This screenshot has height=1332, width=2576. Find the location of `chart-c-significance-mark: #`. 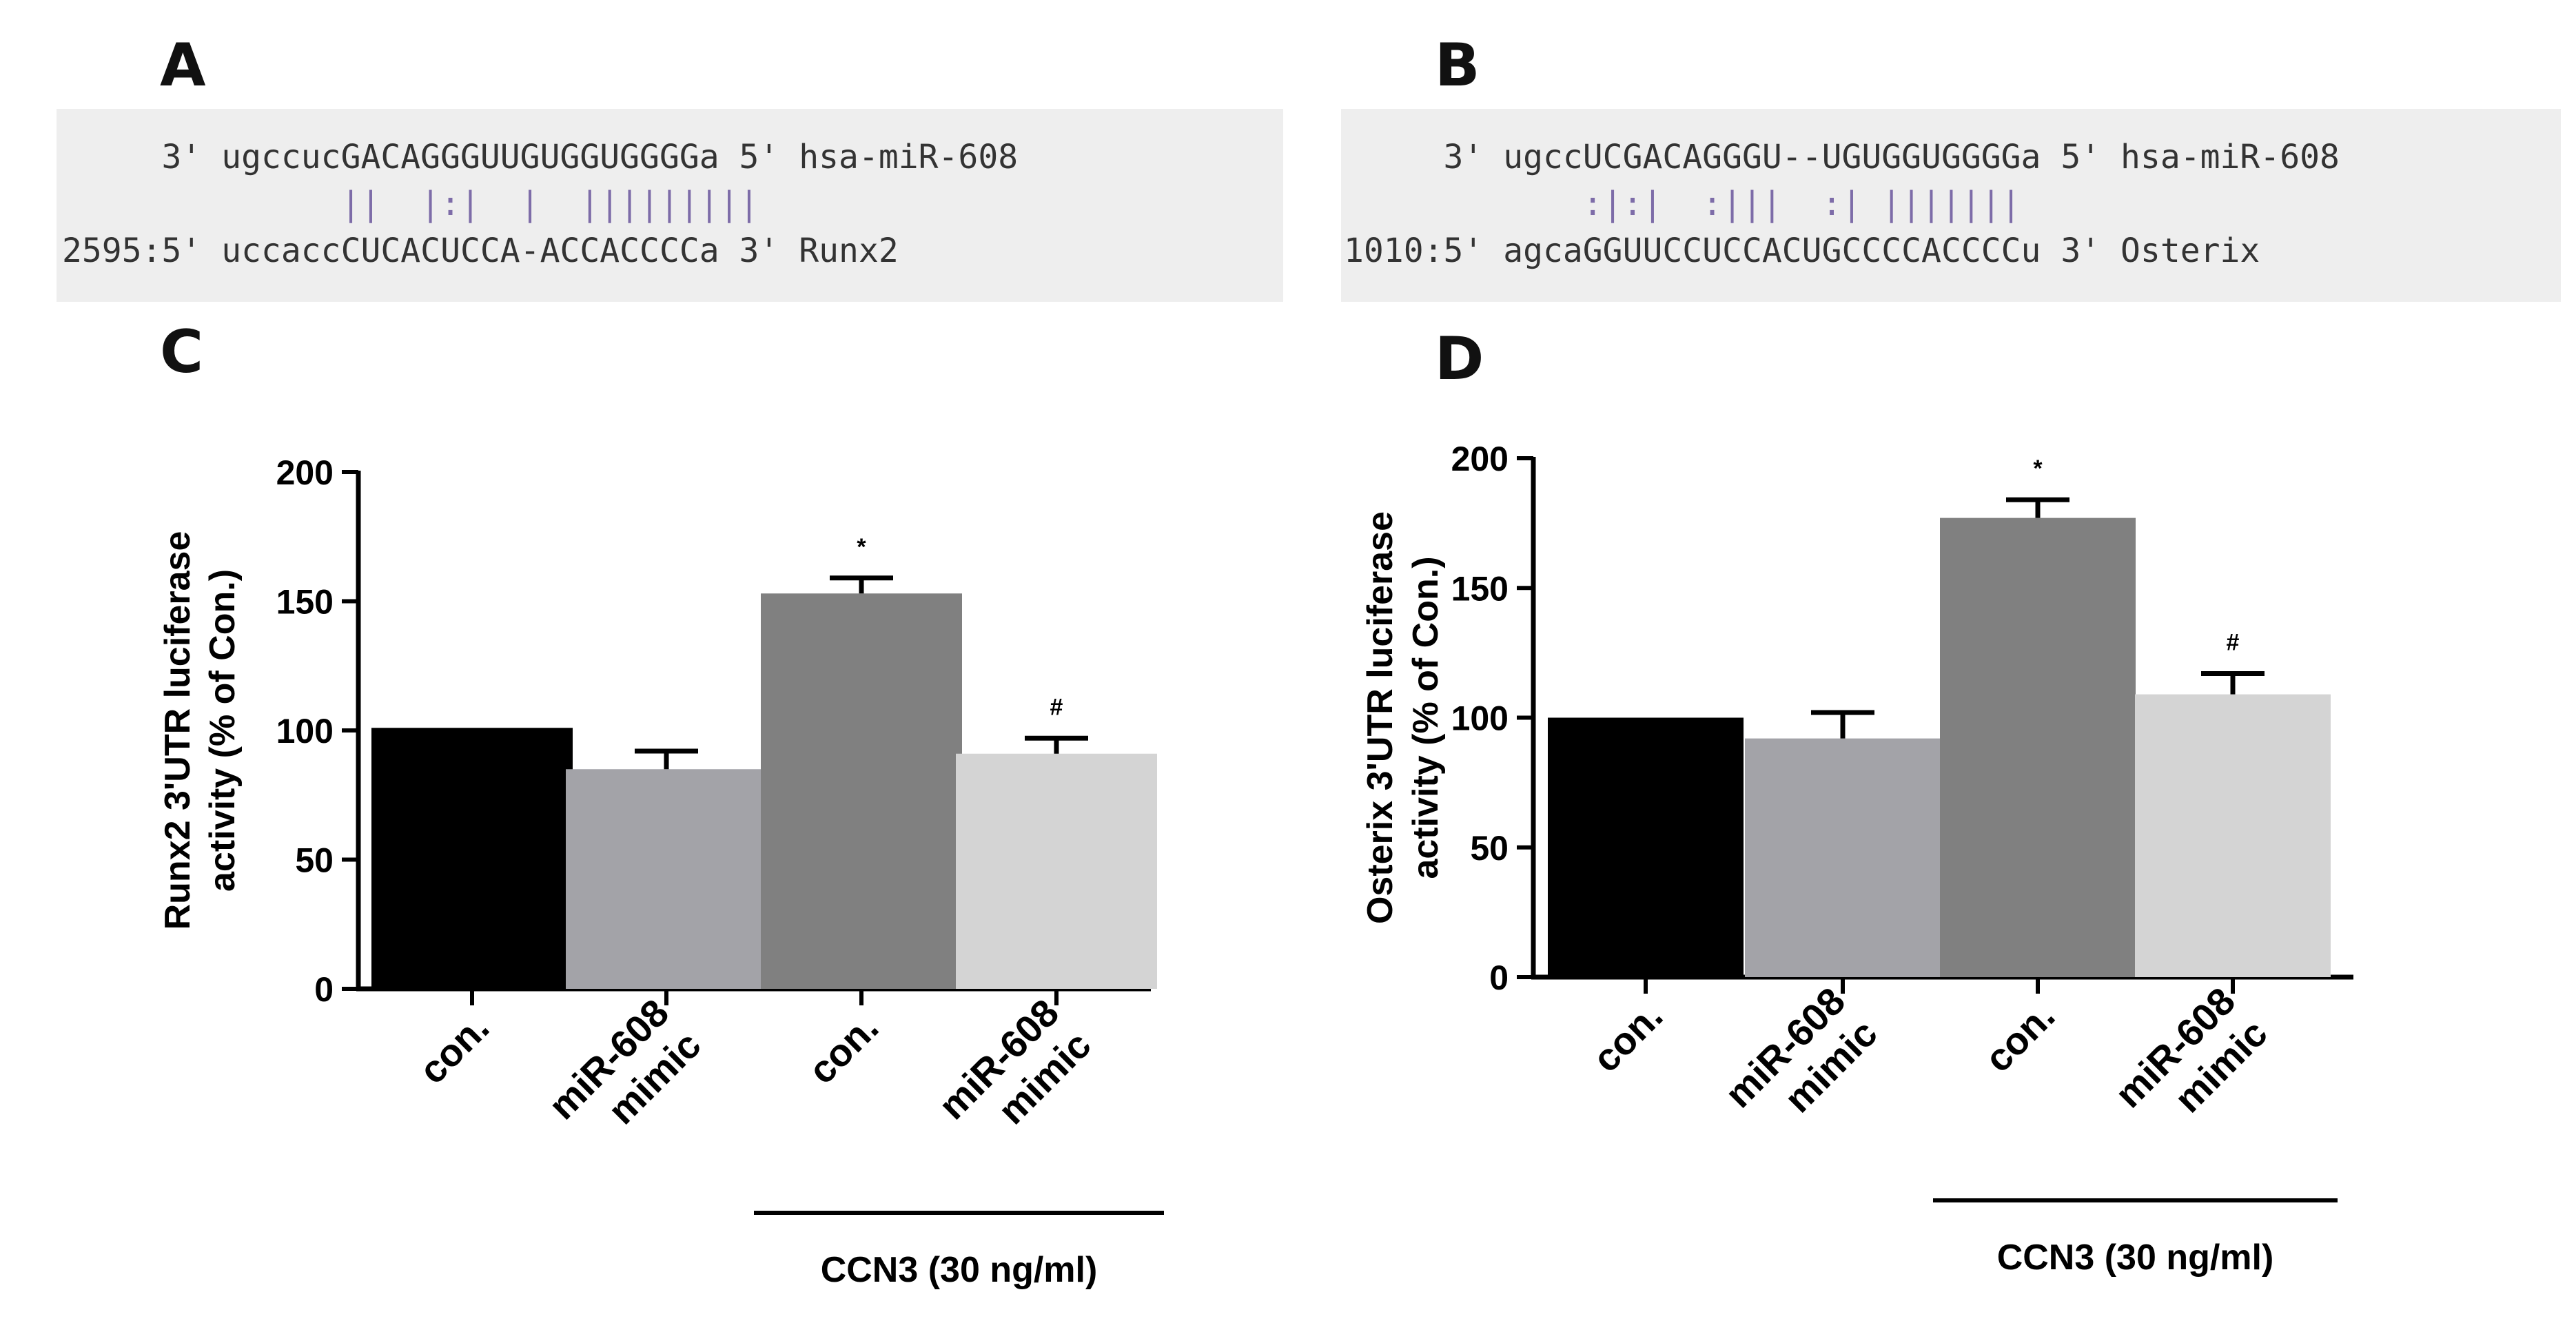

chart-c-significance-mark: # is located at coordinates (1056, 707).